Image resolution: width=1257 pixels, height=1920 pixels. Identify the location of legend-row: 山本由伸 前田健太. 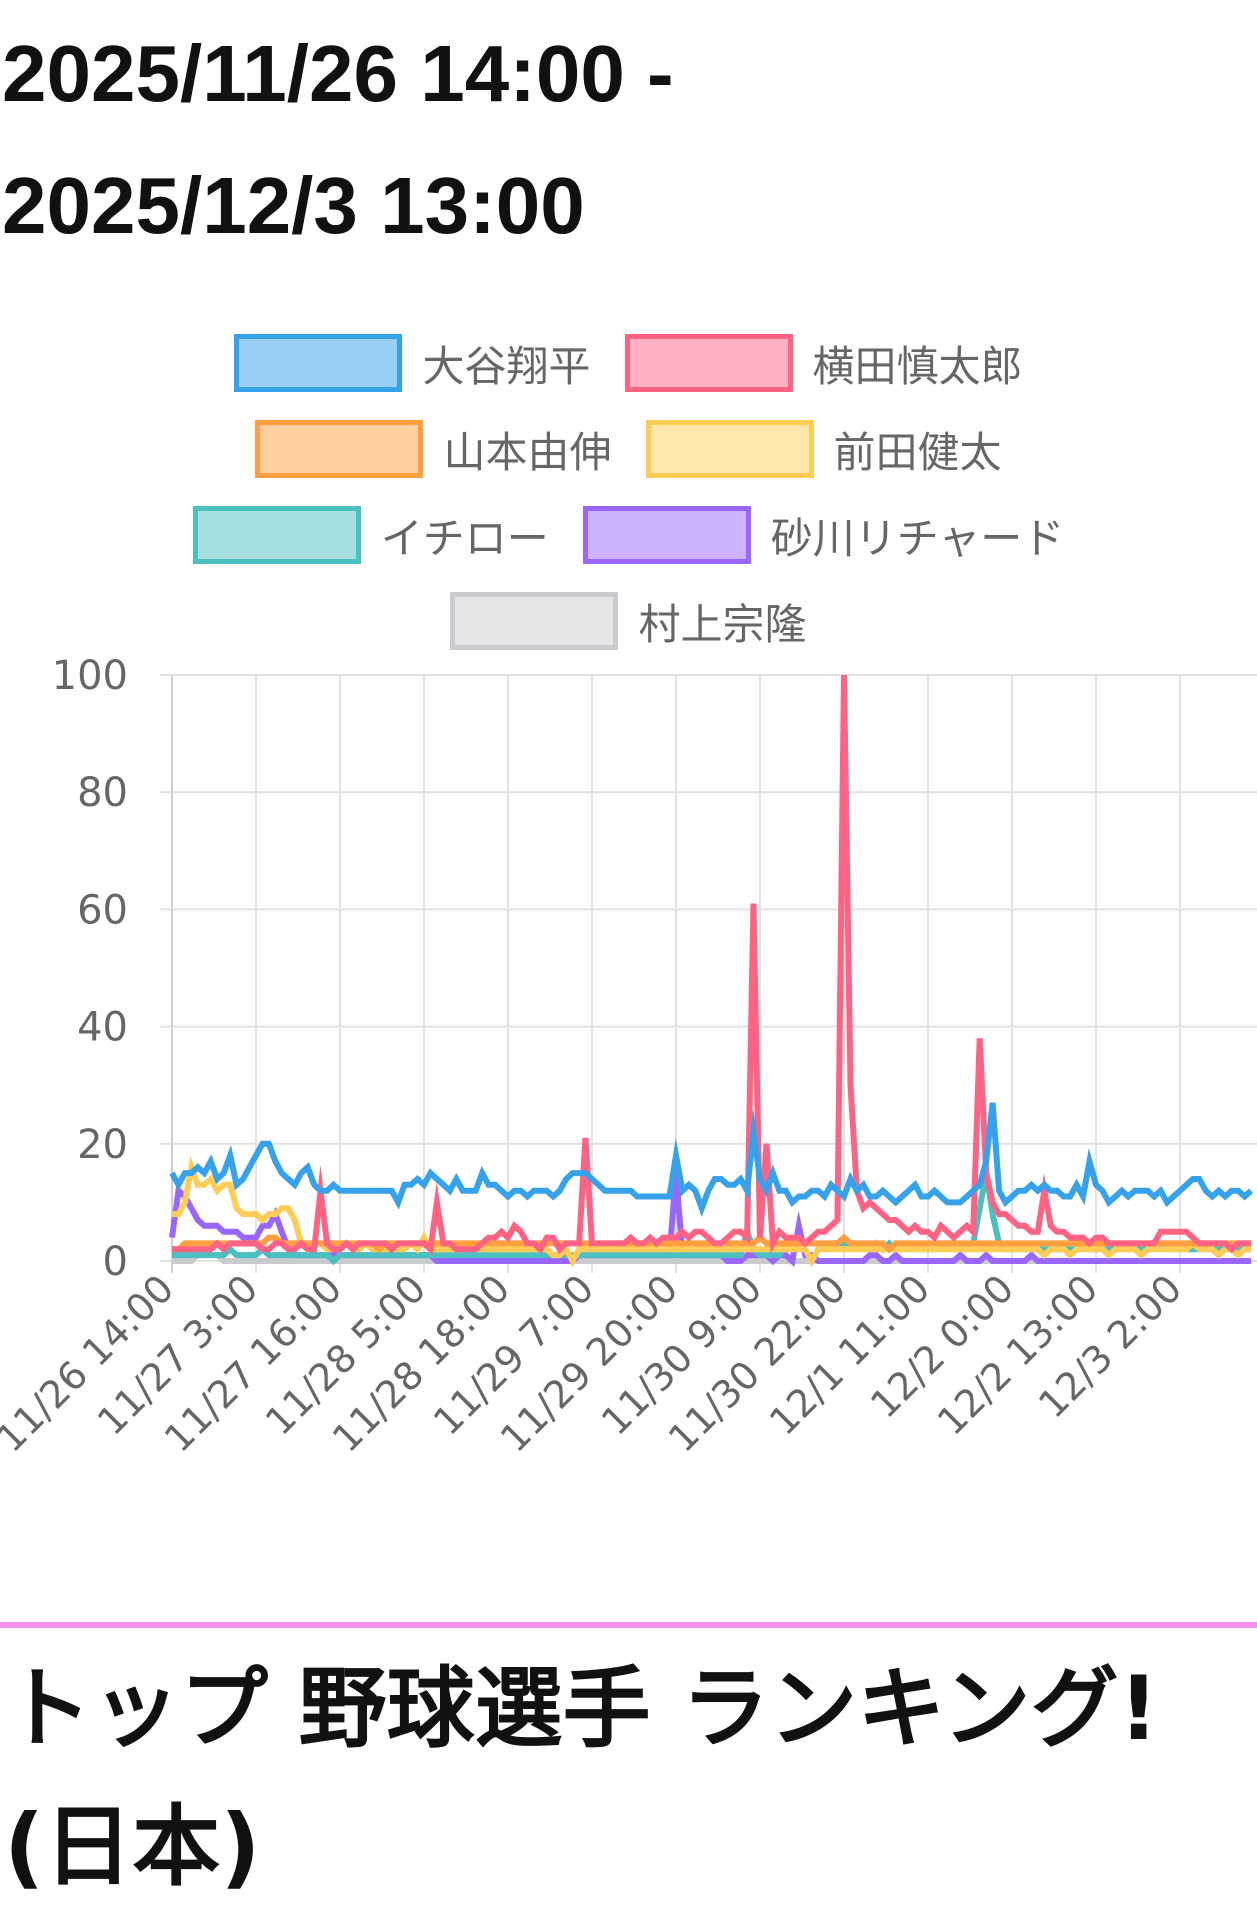
(628, 449).